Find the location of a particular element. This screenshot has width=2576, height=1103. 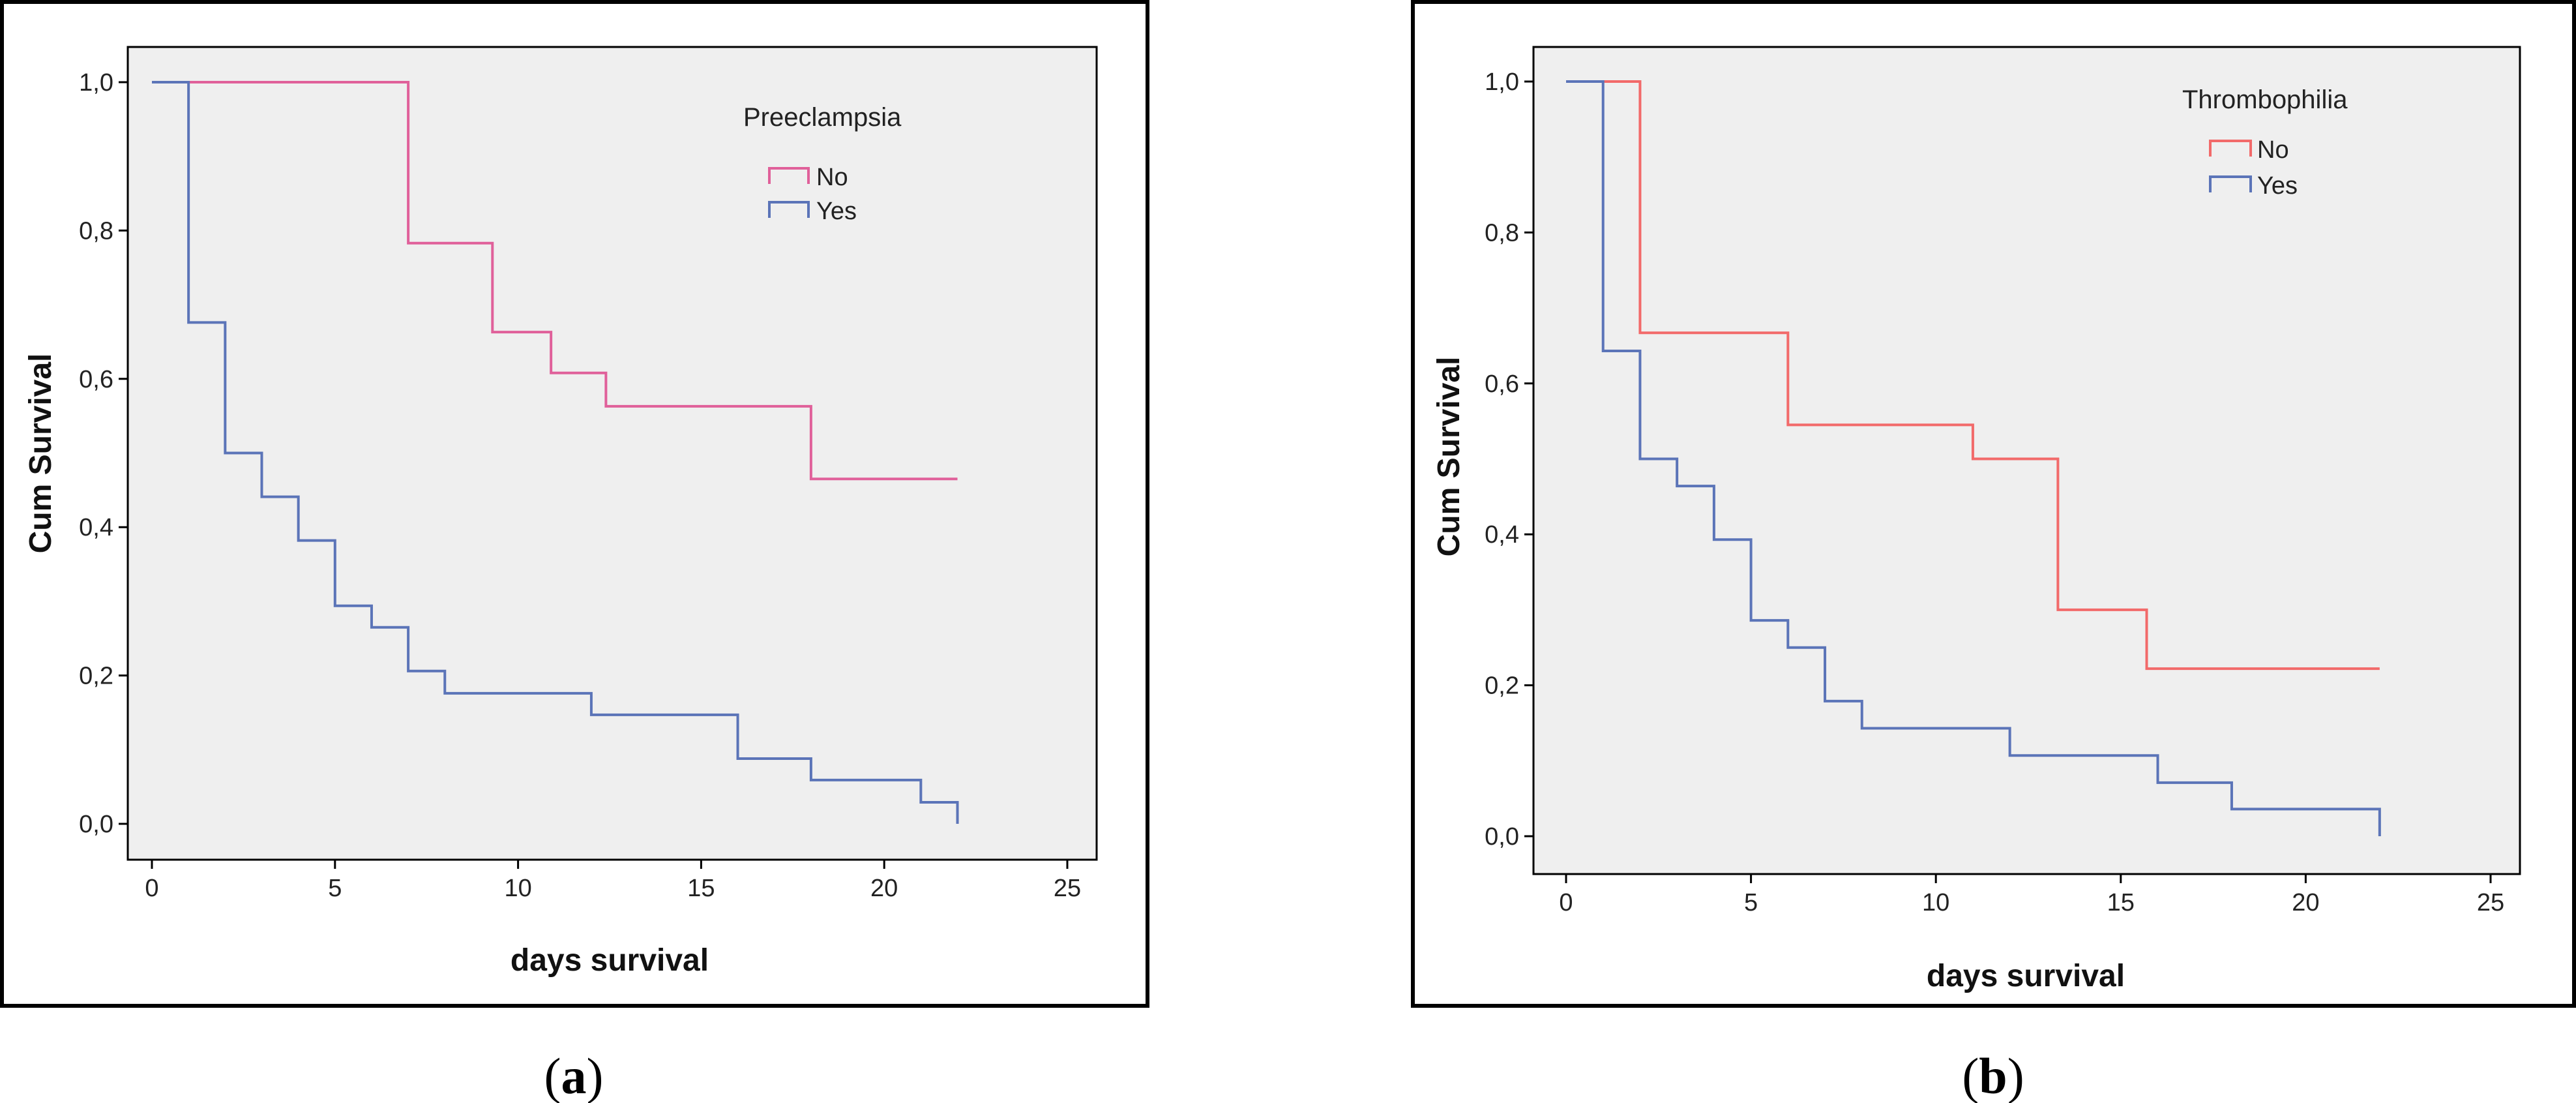

panel-b-y-tick-label: 0,2 is located at coordinates (1502, 686).